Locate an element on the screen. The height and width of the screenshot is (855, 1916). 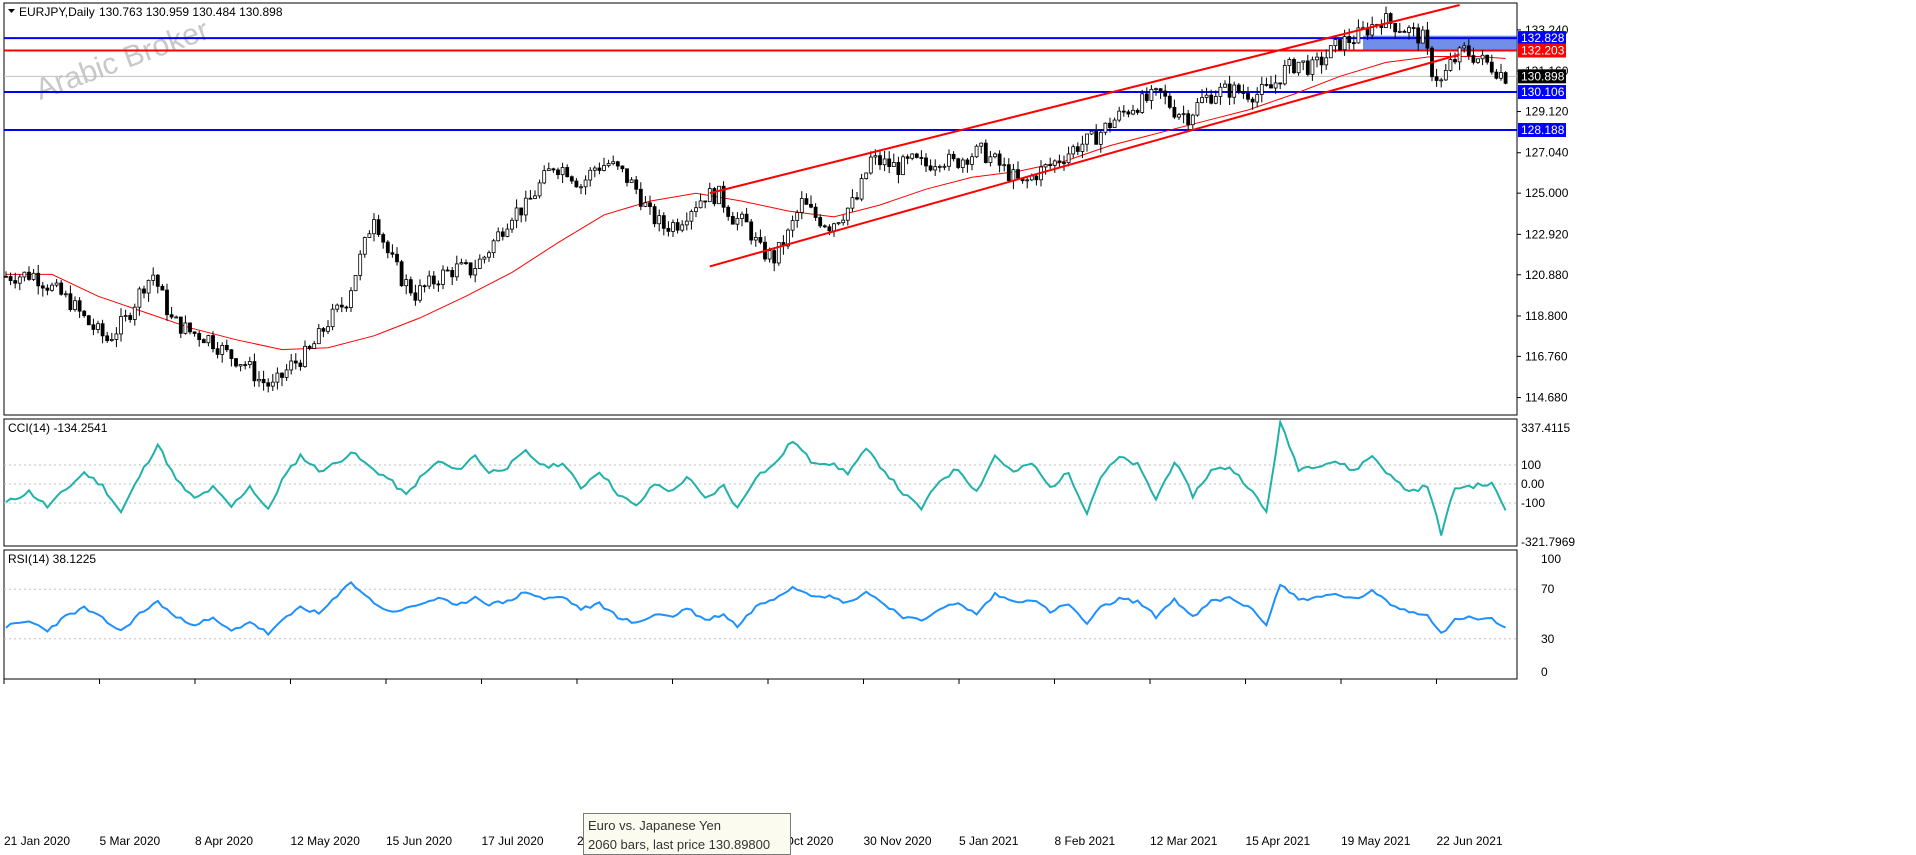
time-tick-label: 5 Jan 2021 is located at coordinates (989, 841).